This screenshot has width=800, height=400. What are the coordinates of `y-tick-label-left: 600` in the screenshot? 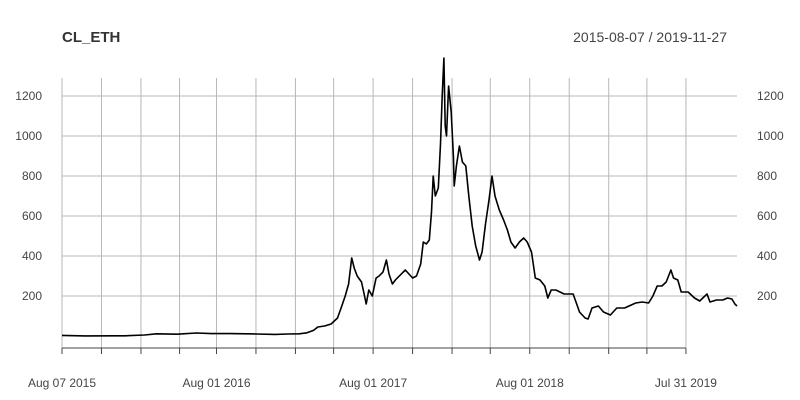 It's located at (32, 216).